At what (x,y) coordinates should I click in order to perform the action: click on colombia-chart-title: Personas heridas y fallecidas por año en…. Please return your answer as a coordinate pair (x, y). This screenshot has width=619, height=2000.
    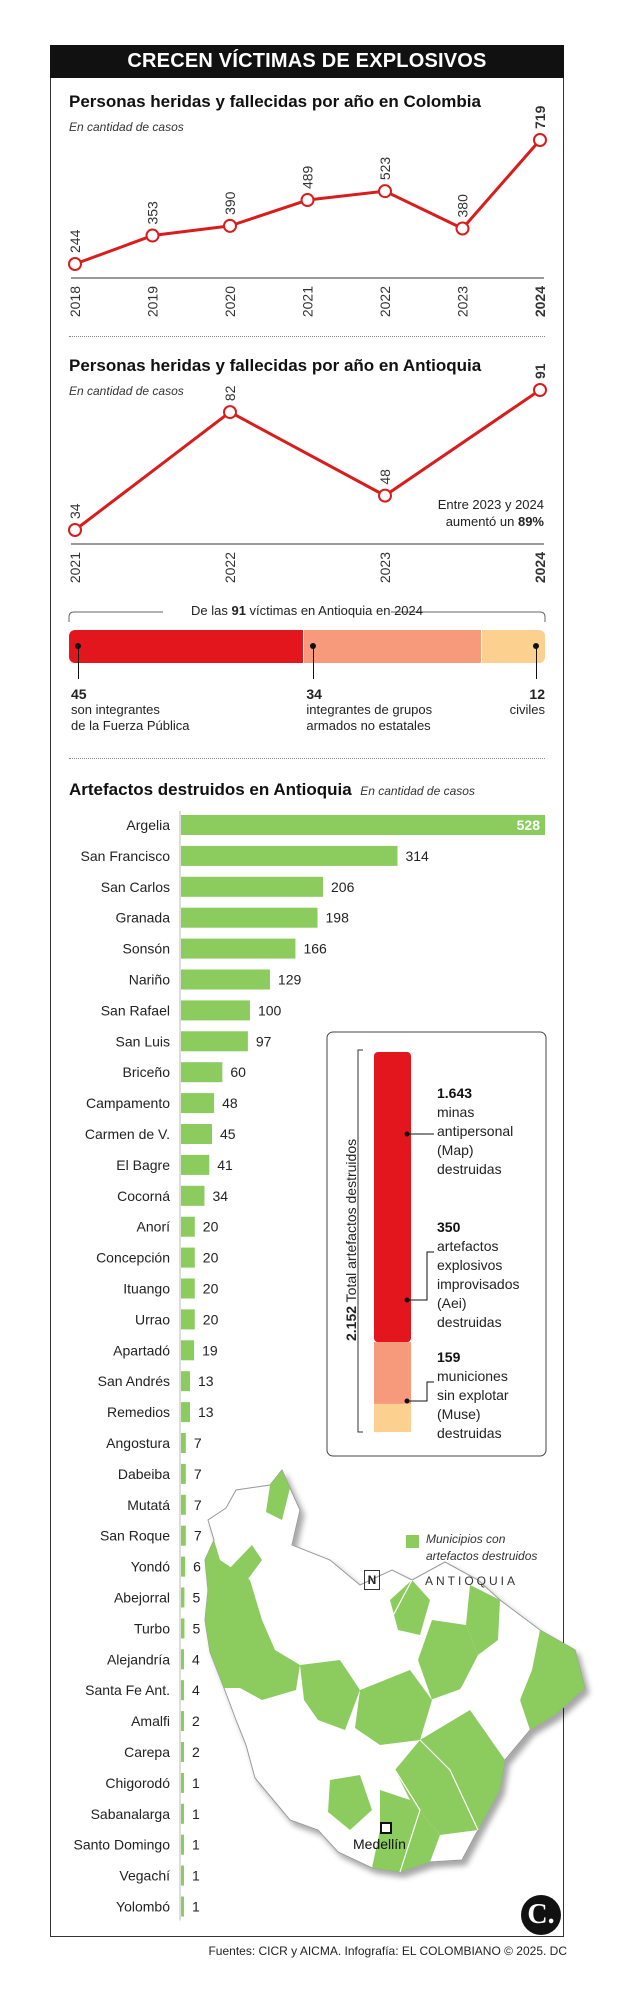
    Looking at the image, I should click on (275, 101).